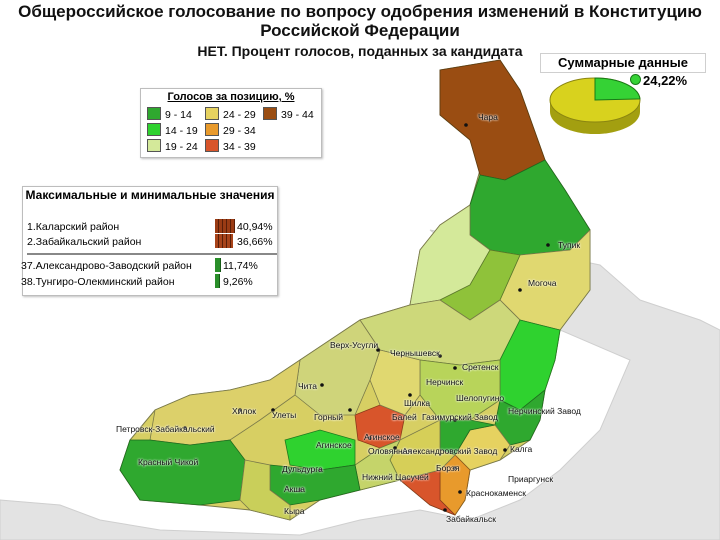  I want to click on map-label: Красный Чикой, so click(168, 462).